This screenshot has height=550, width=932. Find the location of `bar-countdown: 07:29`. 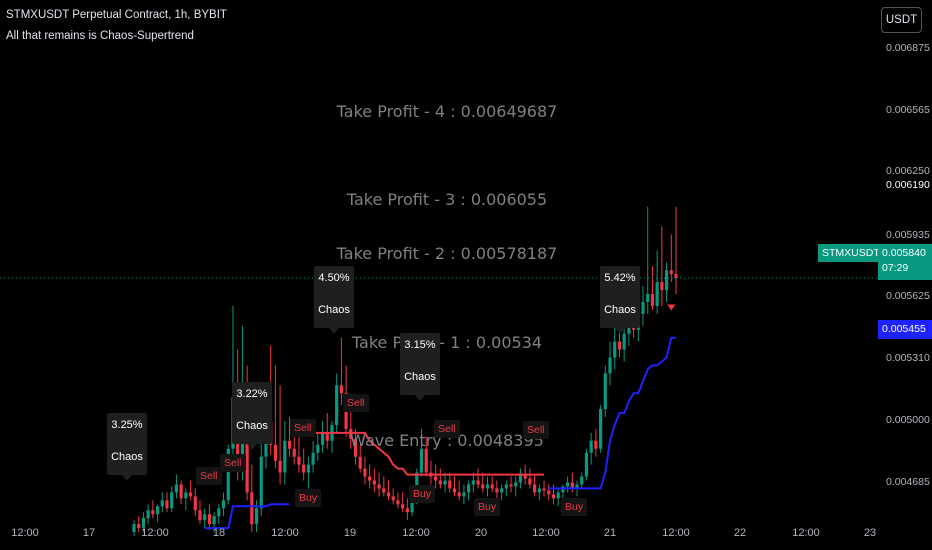

bar-countdown: 07:29 is located at coordinates (895, 268).